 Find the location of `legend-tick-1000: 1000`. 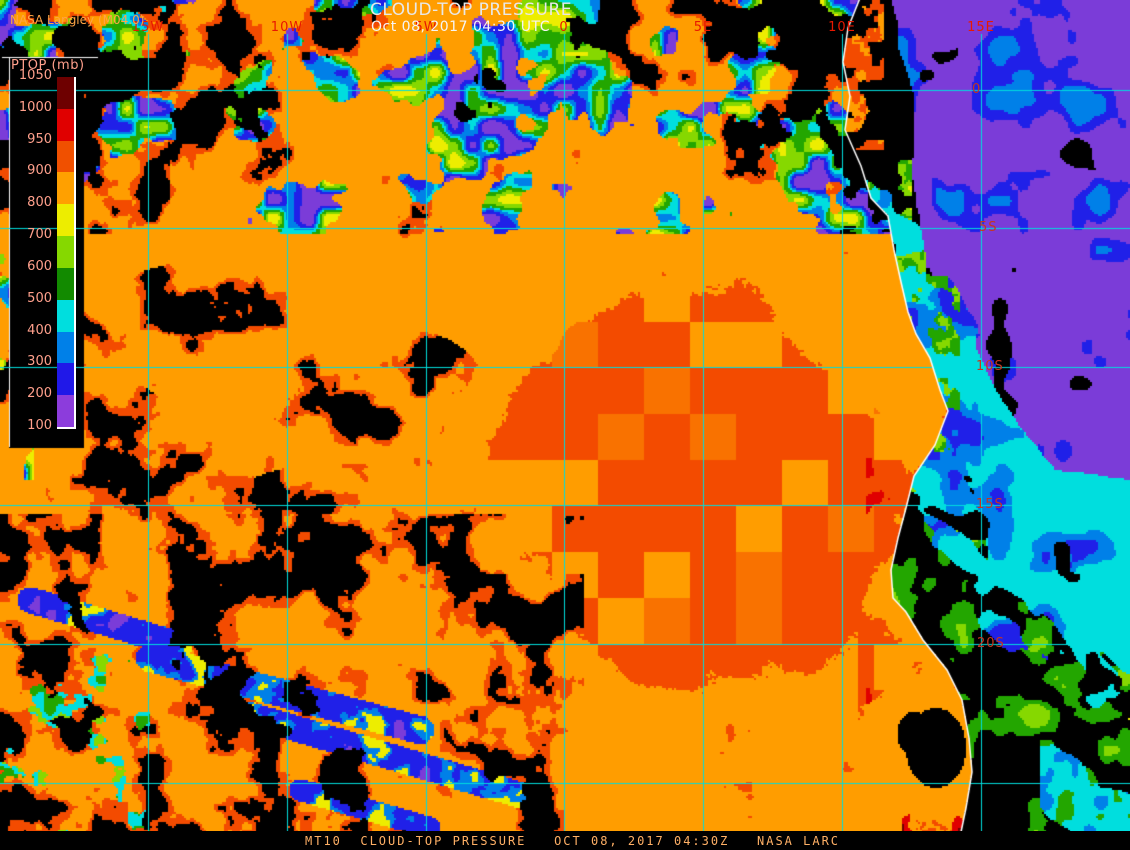

legend-tick-1000: 1000 is located at coordinates (35, 107).